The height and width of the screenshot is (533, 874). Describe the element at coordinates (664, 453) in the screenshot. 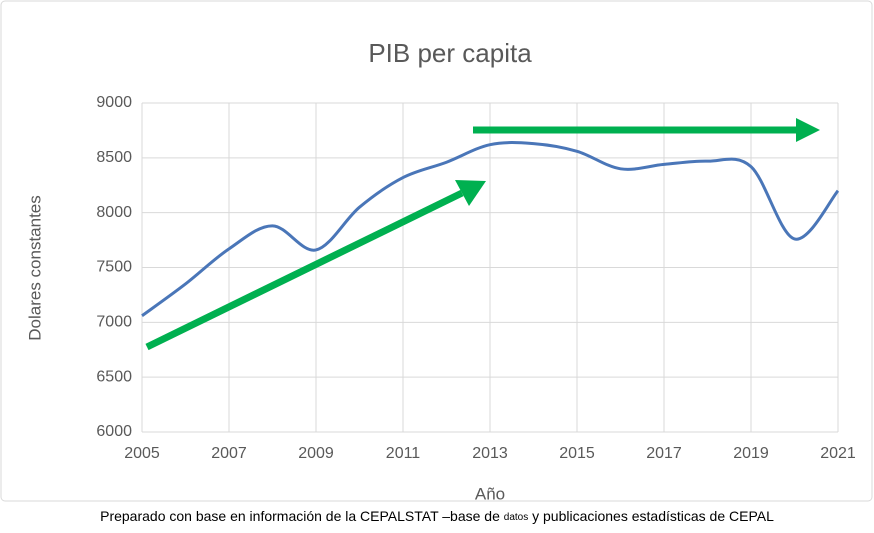

I see `x-tick-label: 2017` at that location.